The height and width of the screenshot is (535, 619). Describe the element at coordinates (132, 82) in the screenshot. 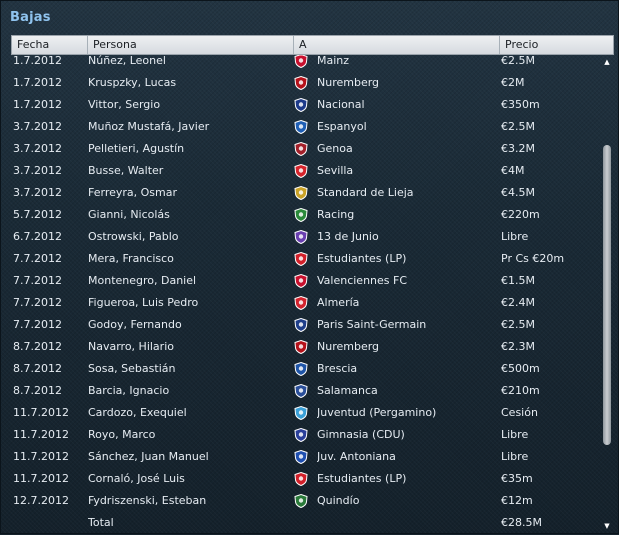

I see `row-person-link: Kruspzky, Lucas` at that location.